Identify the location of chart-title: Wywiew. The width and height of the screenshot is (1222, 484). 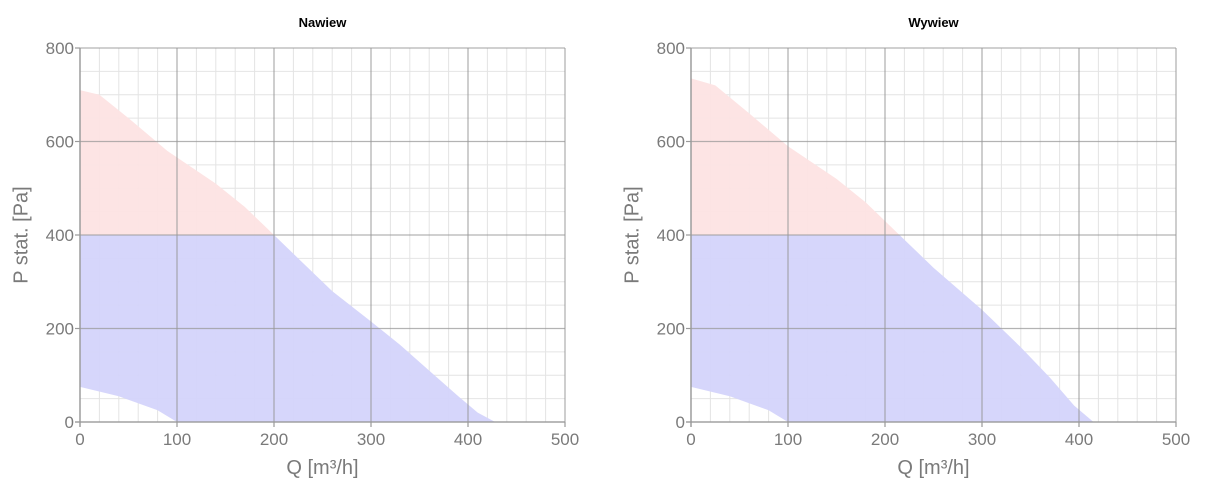
(933, 22).